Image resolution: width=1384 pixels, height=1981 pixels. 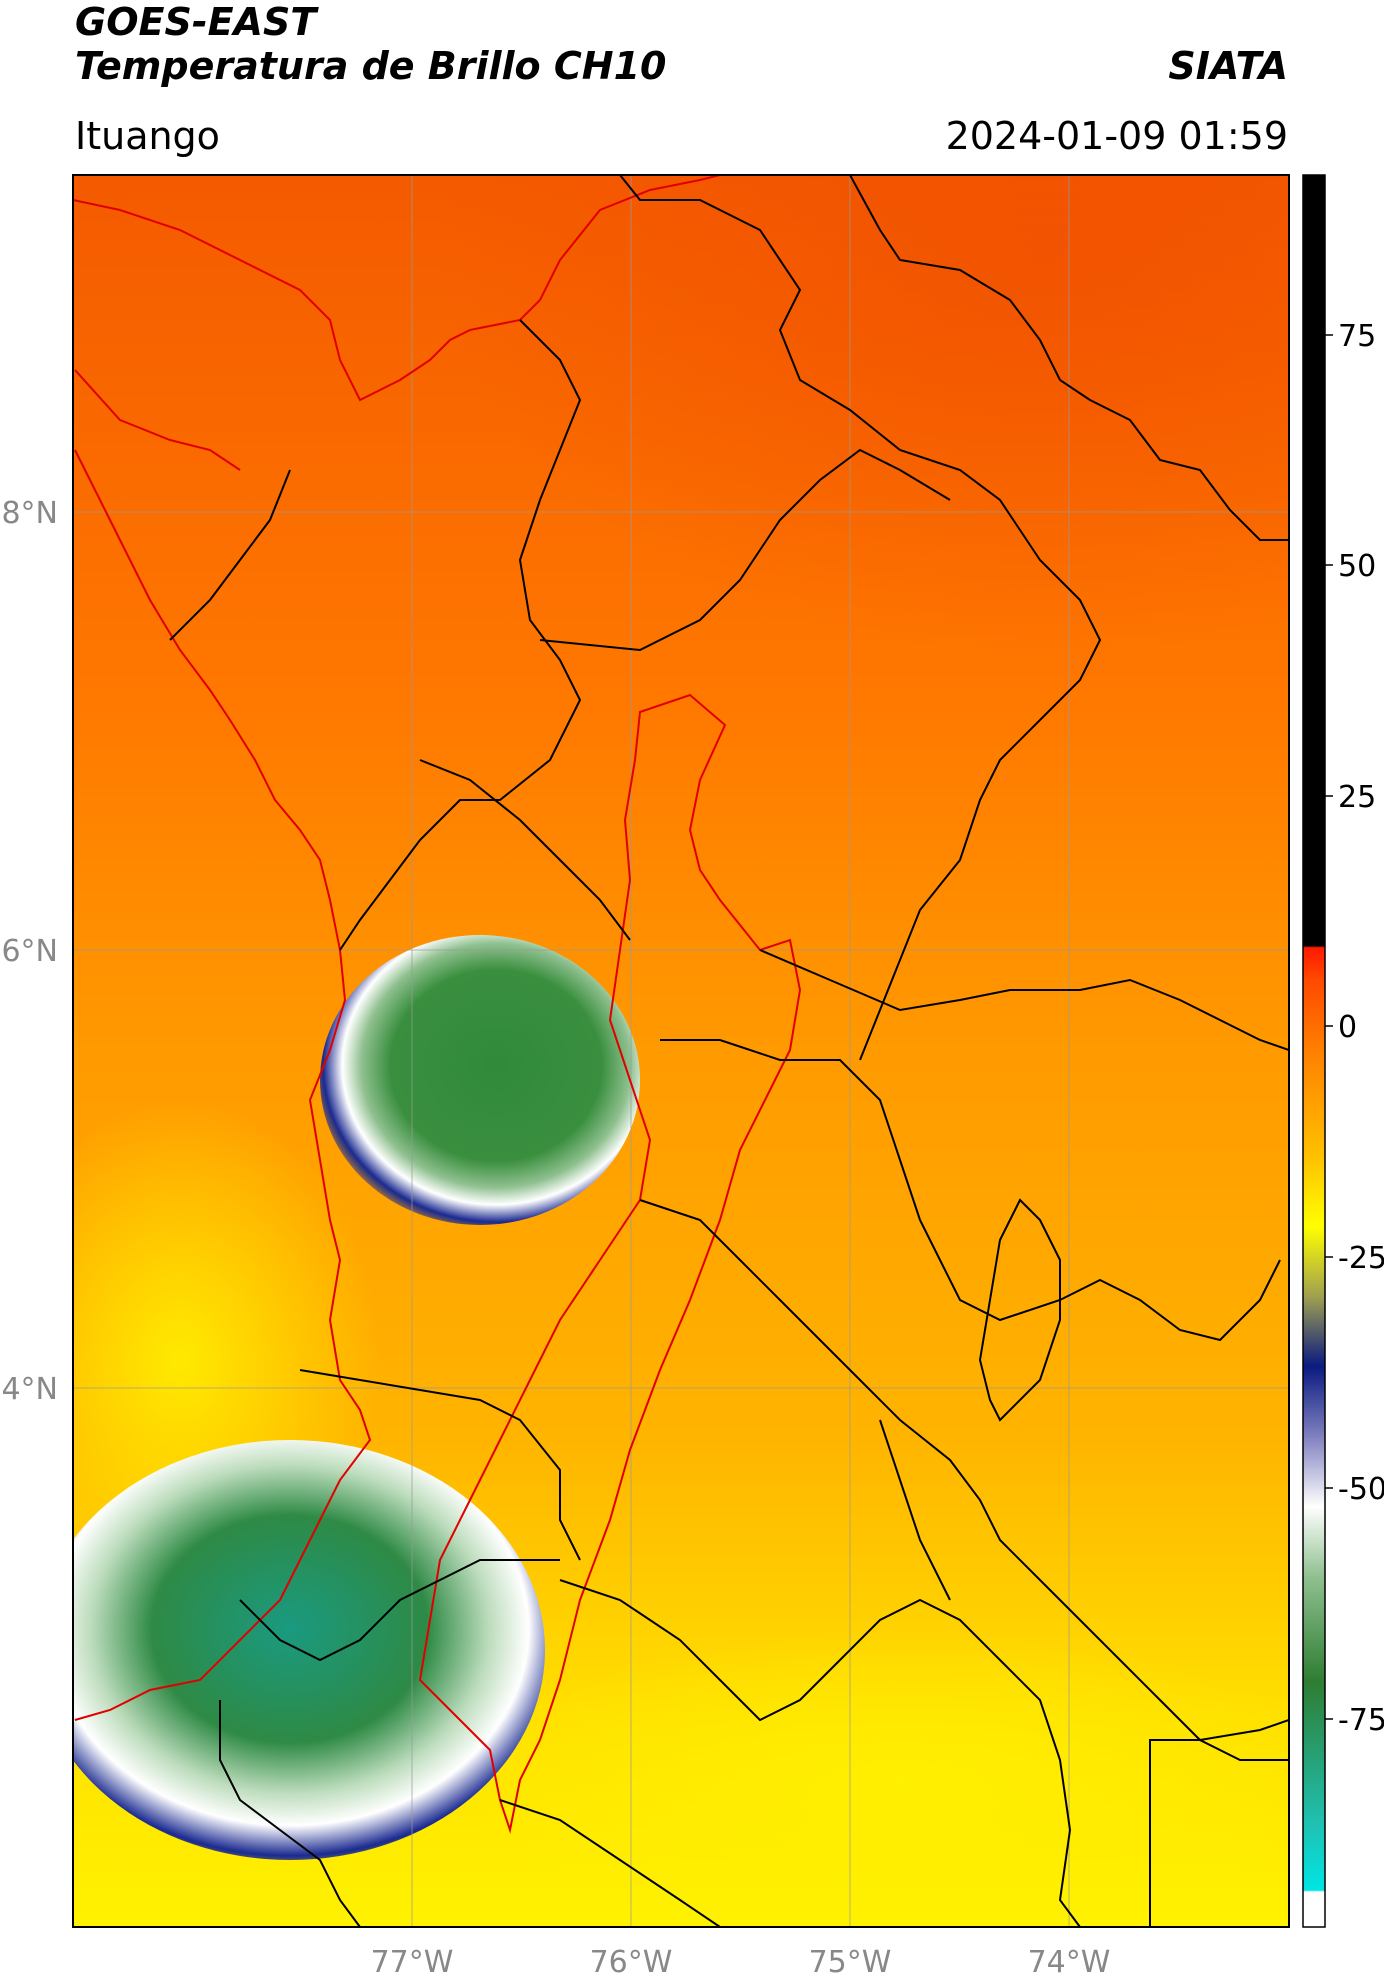 What do you see at coordinates (1361, 1720) in the screenshot?
I see `colorbar-tick-minus75: -75` at bounding box center [1361, 1720].